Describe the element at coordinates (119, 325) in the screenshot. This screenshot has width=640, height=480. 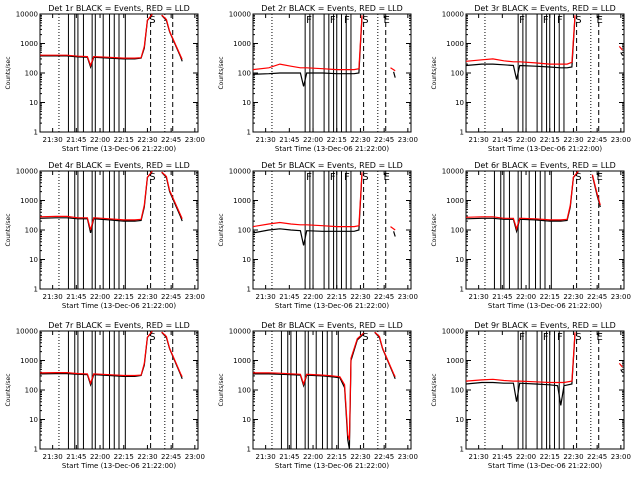
I see `panel-title: Det 7r BLACK = Events, RED = LLD` at that location.